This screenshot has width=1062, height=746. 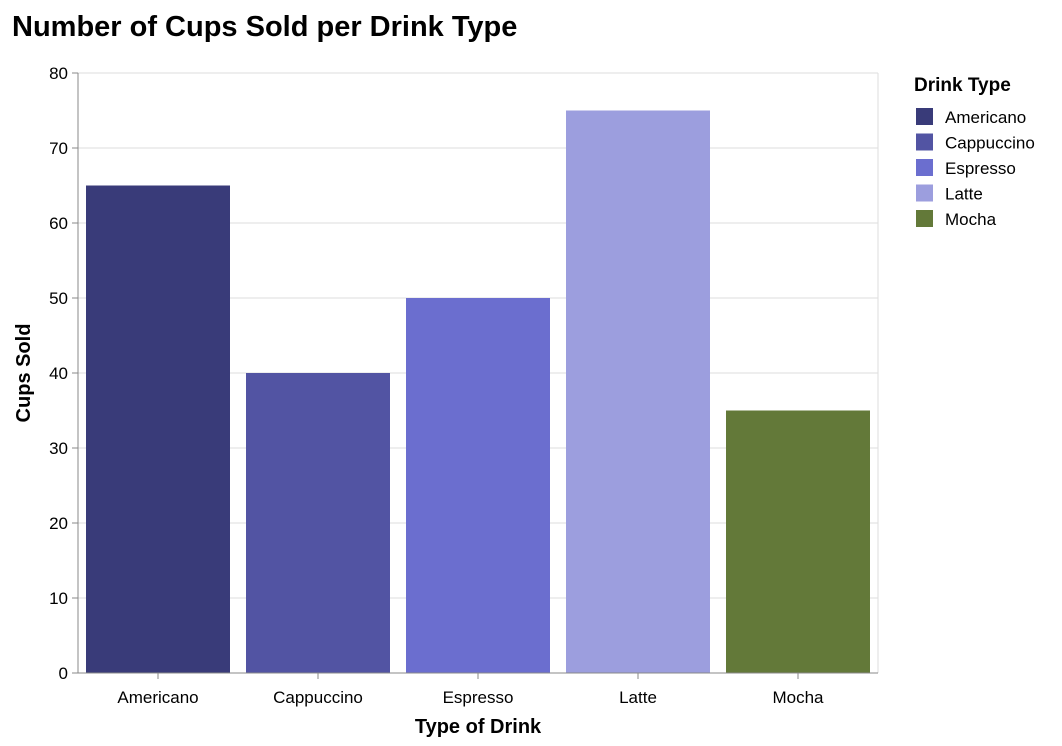 What do you see at coordinates (264, 27) in the screenshot?
I see `chart-title: Number of Cups Sold per Drink Type` at bounding box center [264, 27].